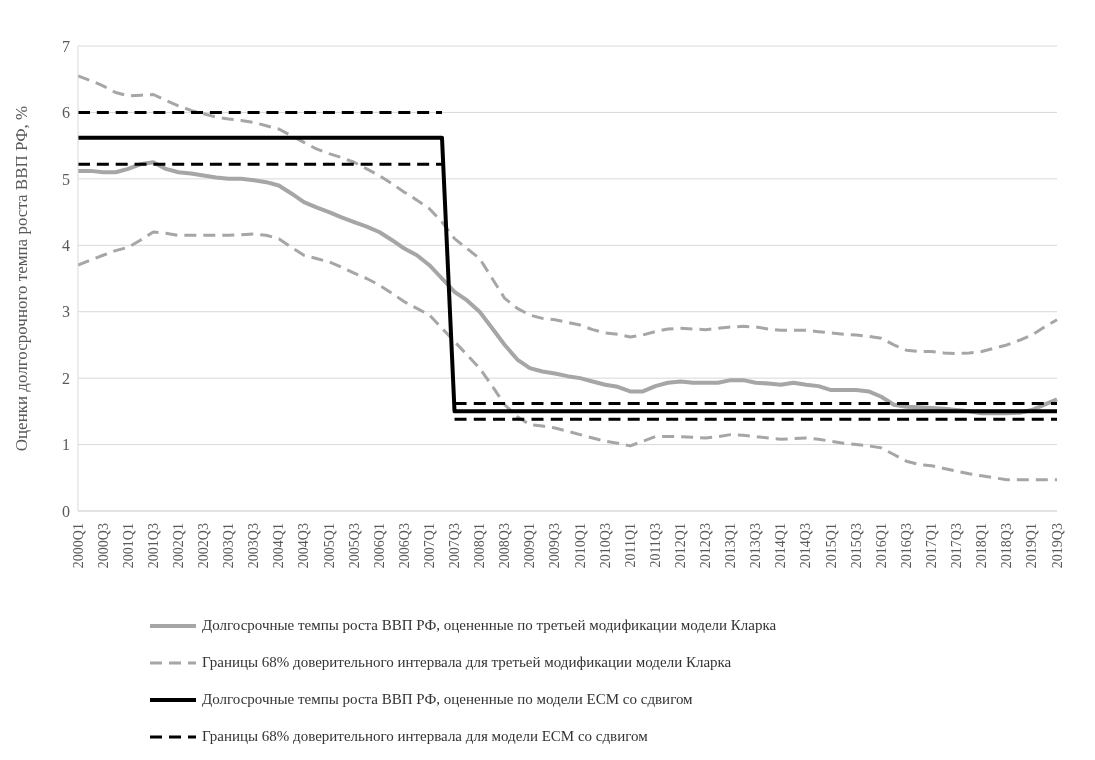 This screenshot has width=1095, height=760. Describe the element at coordinates (680, 546) in the screenshot. I see `x-tick-label: 2012Q1` at that location.